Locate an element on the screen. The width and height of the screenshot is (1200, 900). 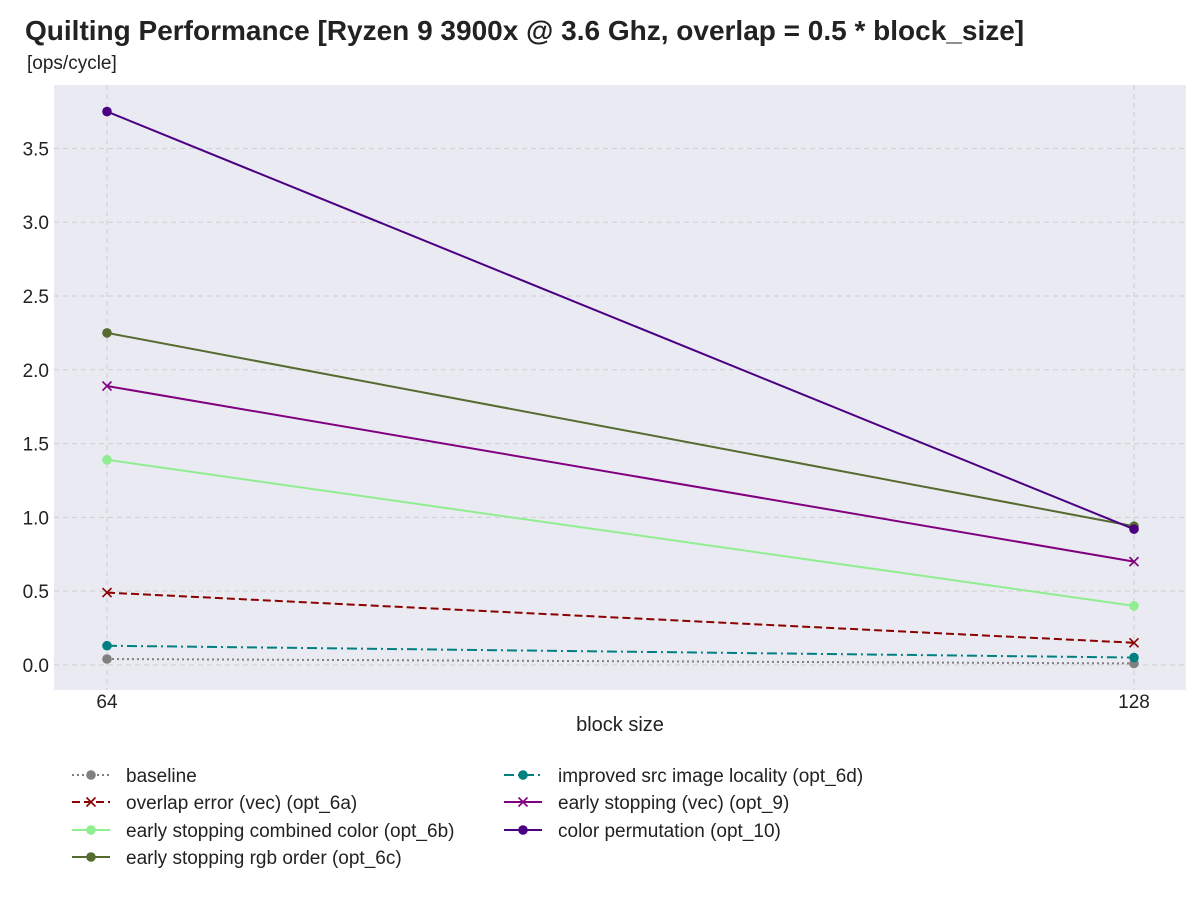
y-tick-label: 2.0 is located at coordinates (36, 371).